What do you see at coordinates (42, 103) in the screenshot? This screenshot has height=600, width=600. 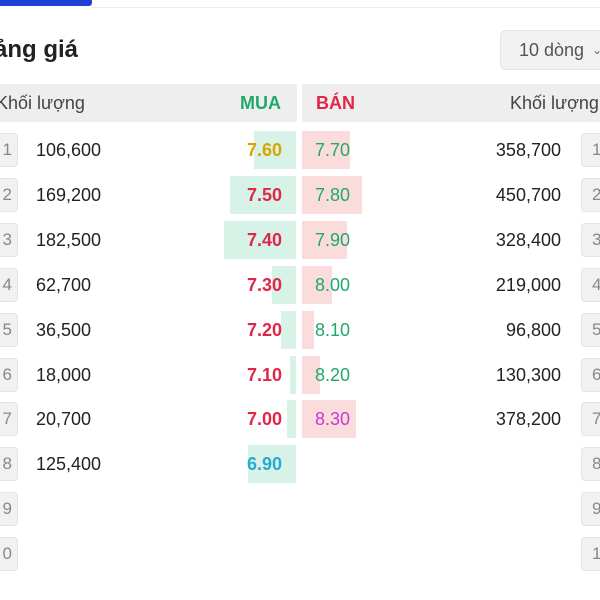 I see `header-volume-buy: Khối lượng` at bounding box center [42, 103].